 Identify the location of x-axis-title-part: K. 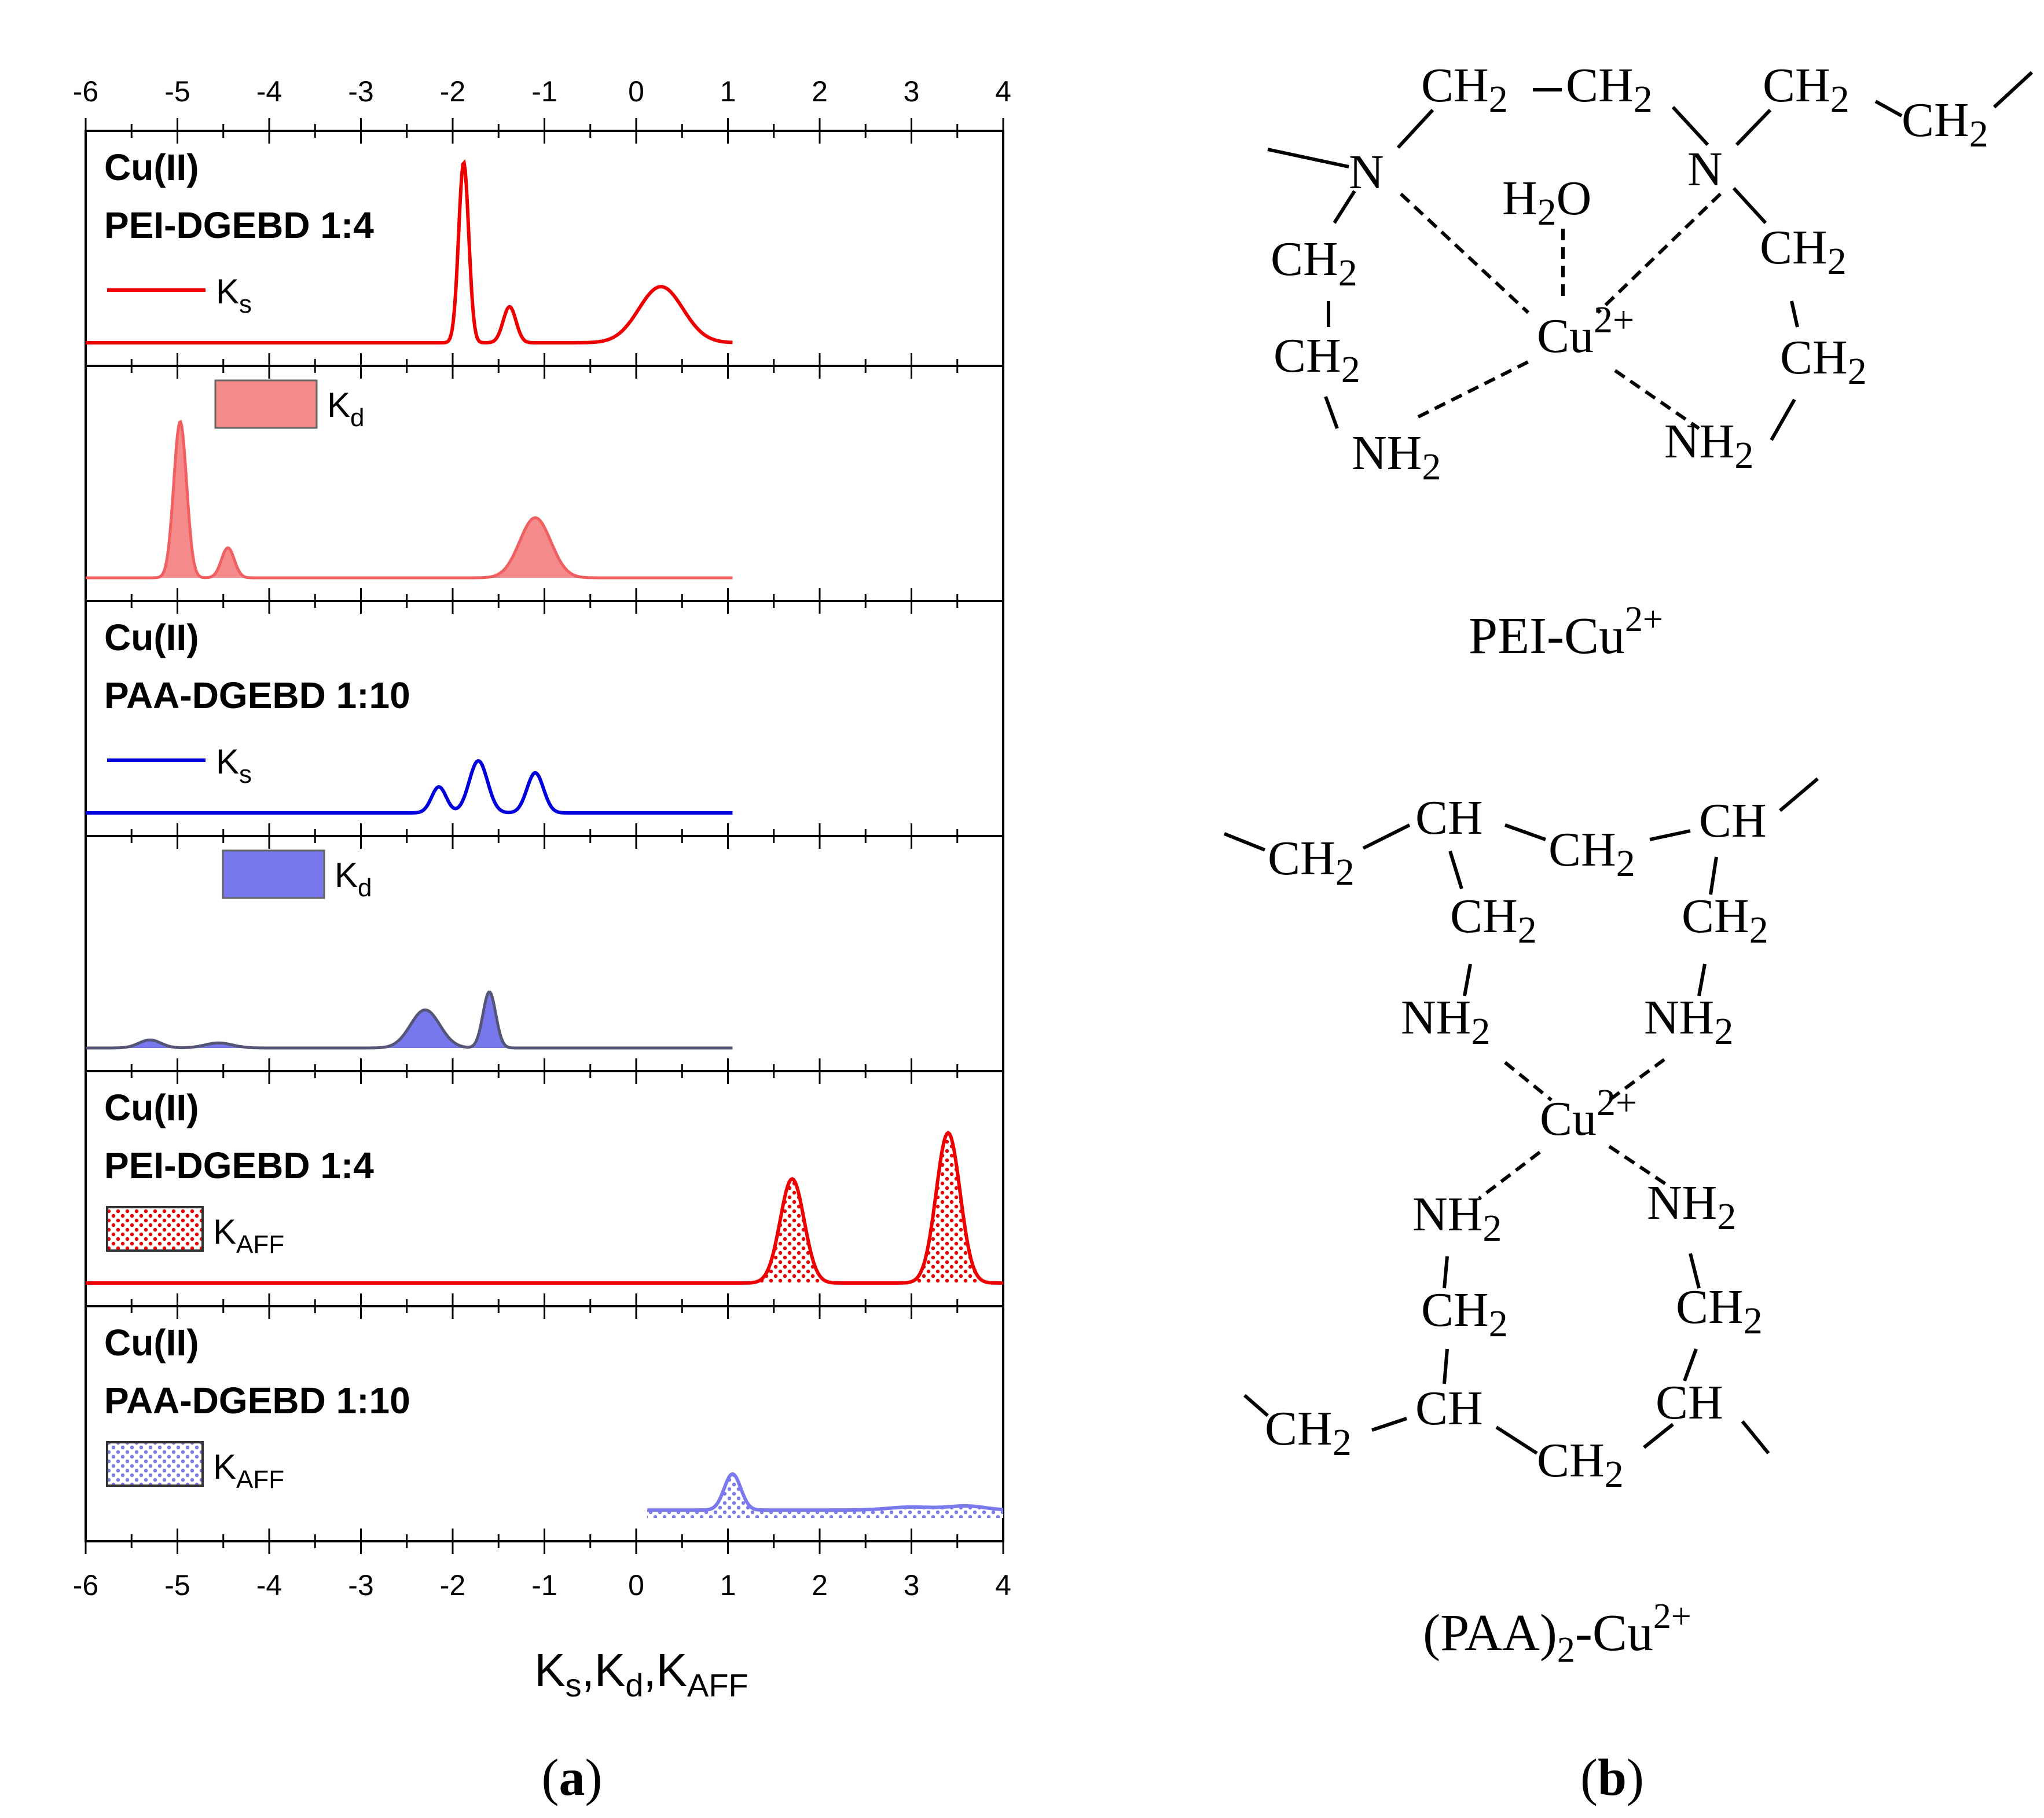
(549, 1670).